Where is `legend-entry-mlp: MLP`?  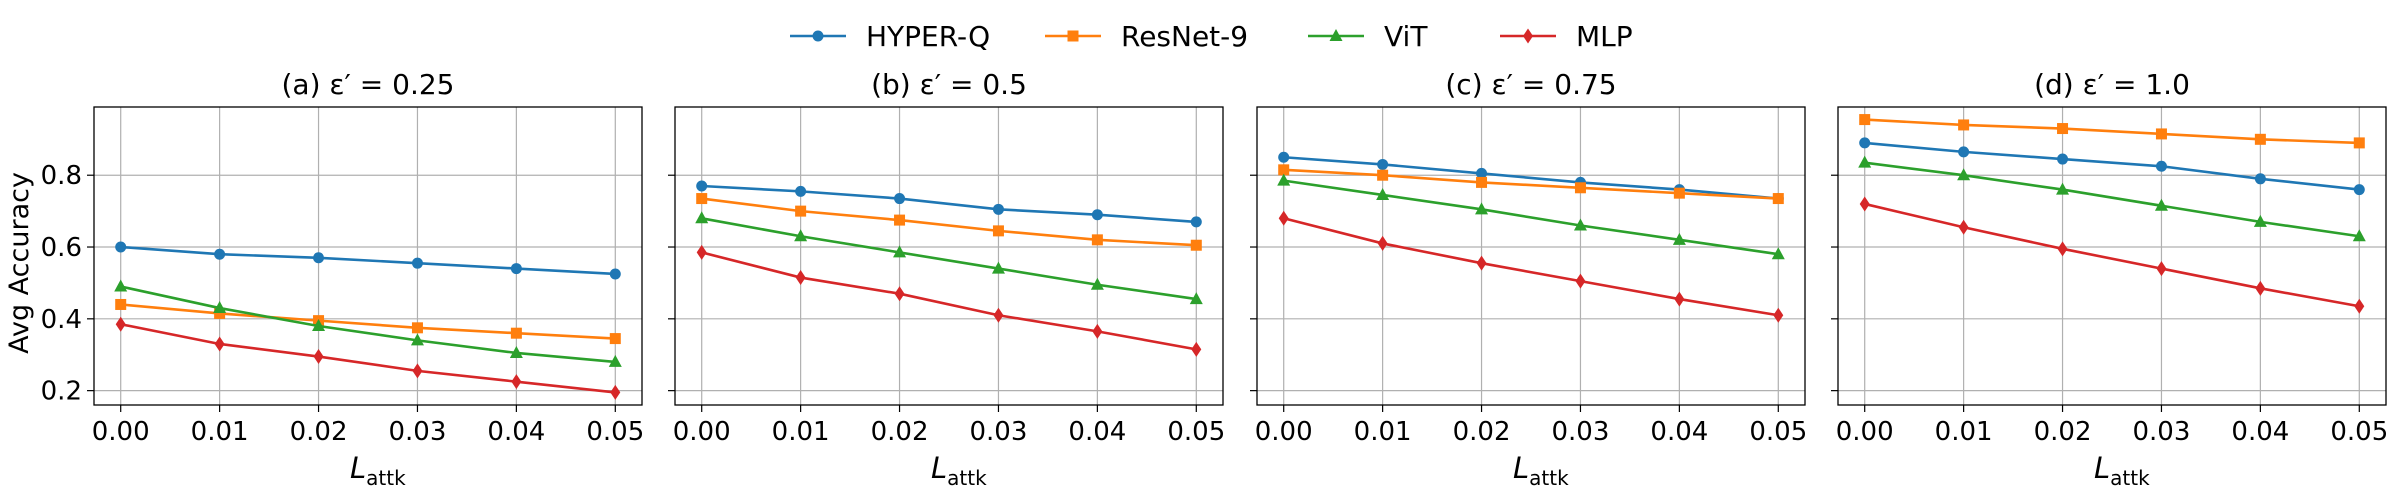 legend-entry-mlp: MLP is located at coordinates (1566, 36).